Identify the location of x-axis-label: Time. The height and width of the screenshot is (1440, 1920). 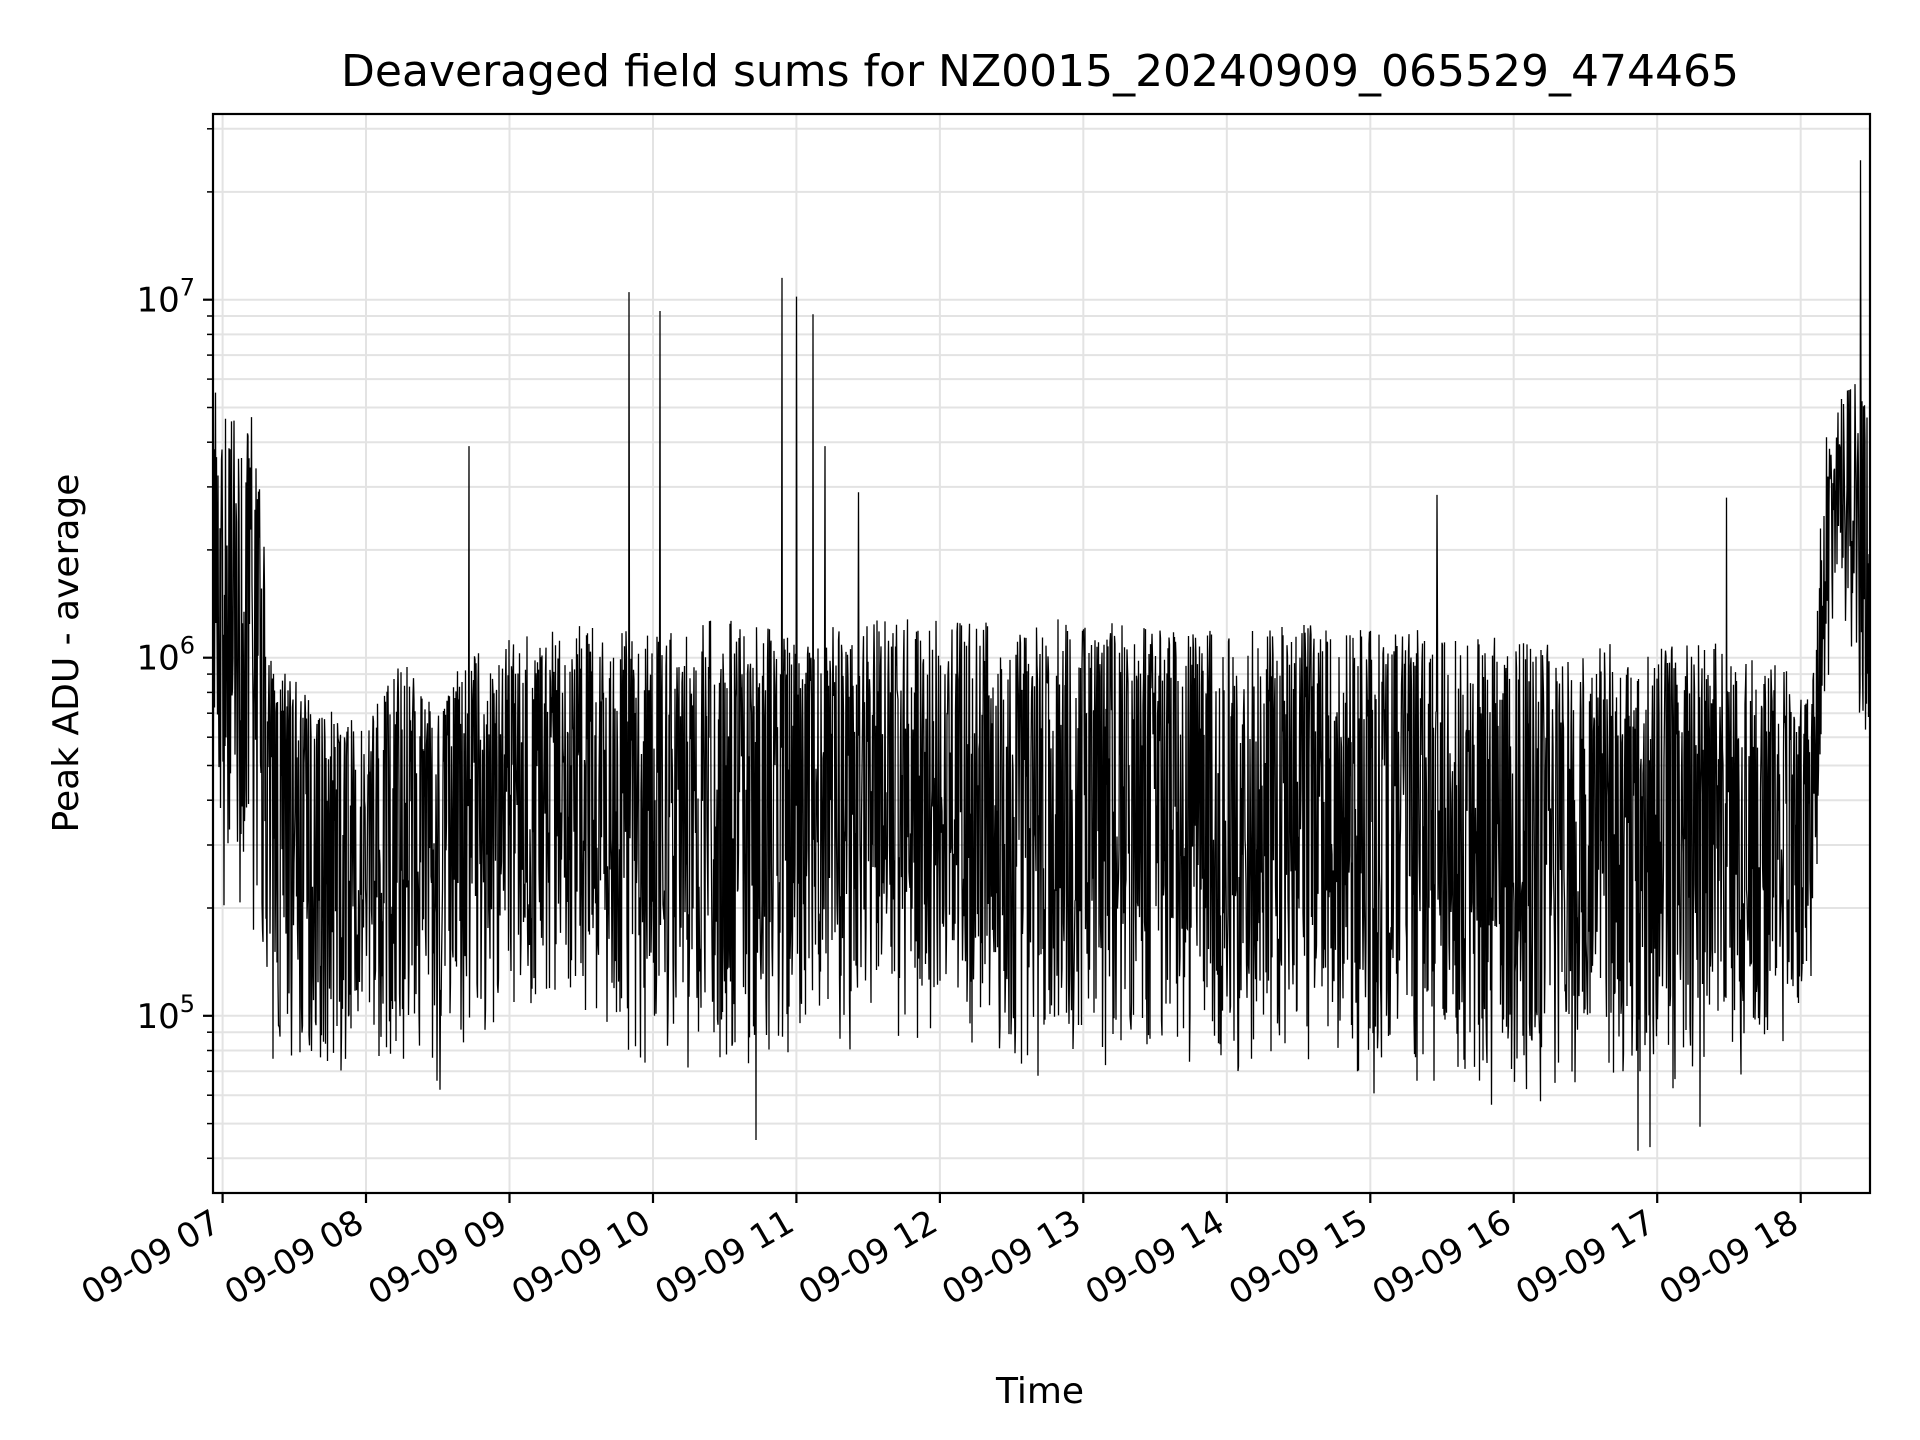
(1039, 1391).